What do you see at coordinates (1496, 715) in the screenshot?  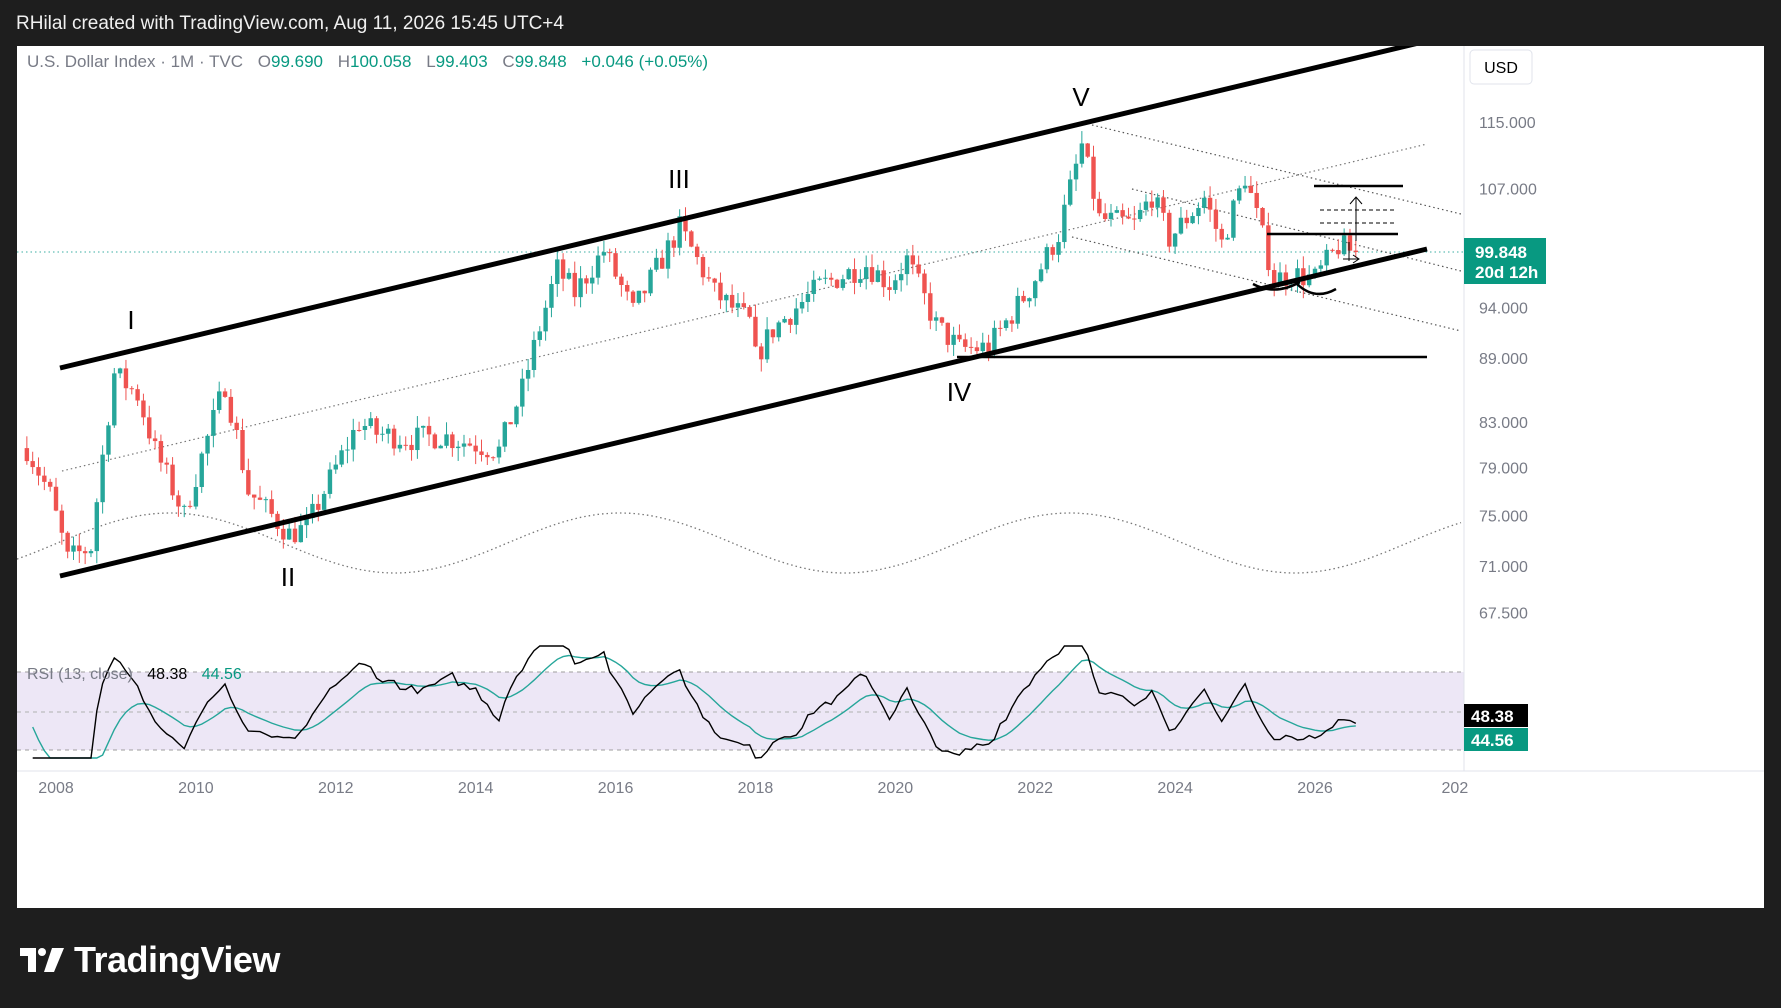 I see `rsi-value-badge: 48.38` at bounding box center [1496, 715].